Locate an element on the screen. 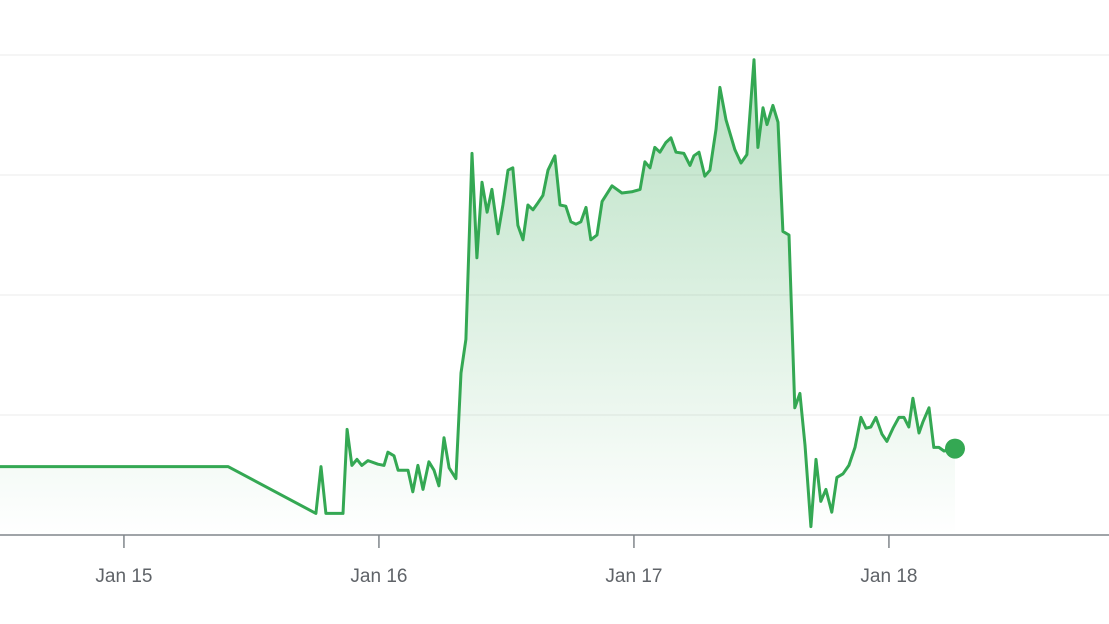 The image size is (1109, 624). last-point is located at coordinates (954, 448).